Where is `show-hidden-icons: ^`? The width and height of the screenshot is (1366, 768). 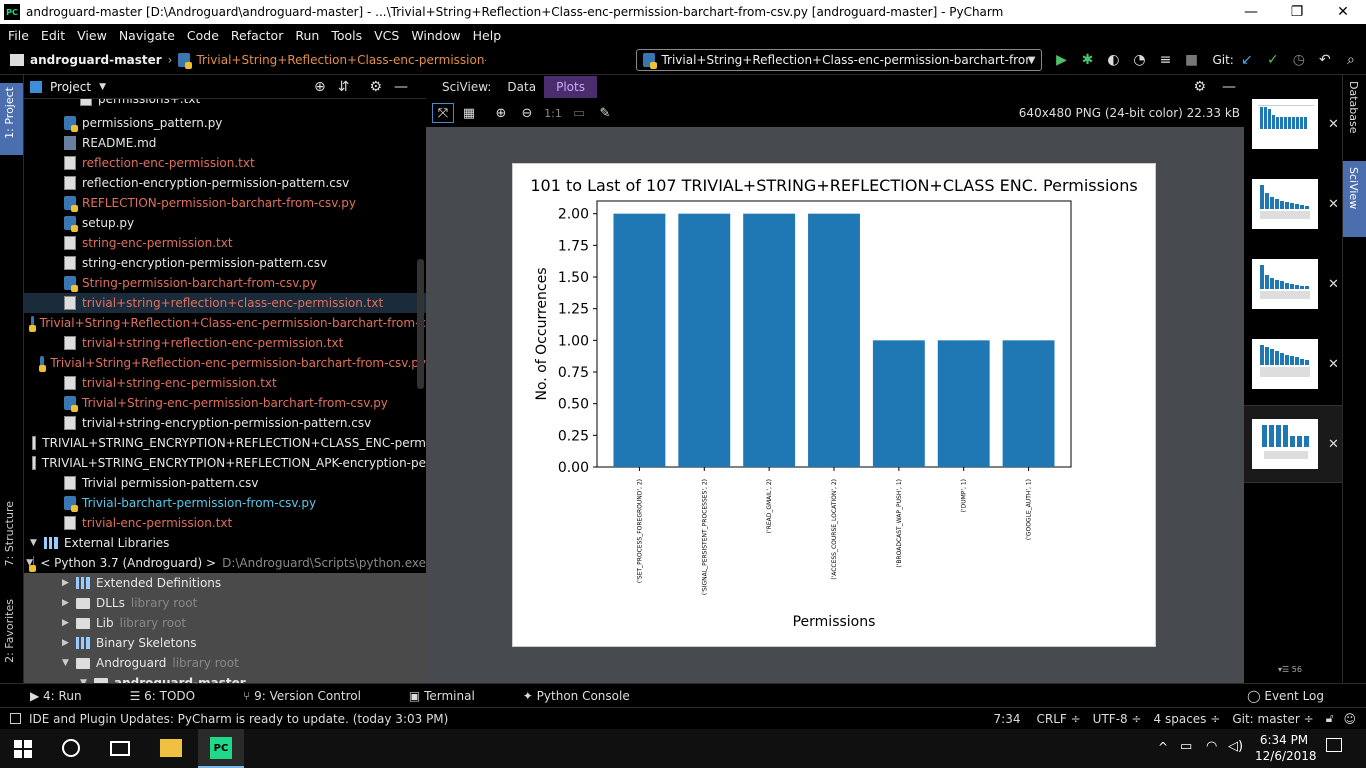 show-hidden-icons: ^ is located at coordinates (1163, 747).